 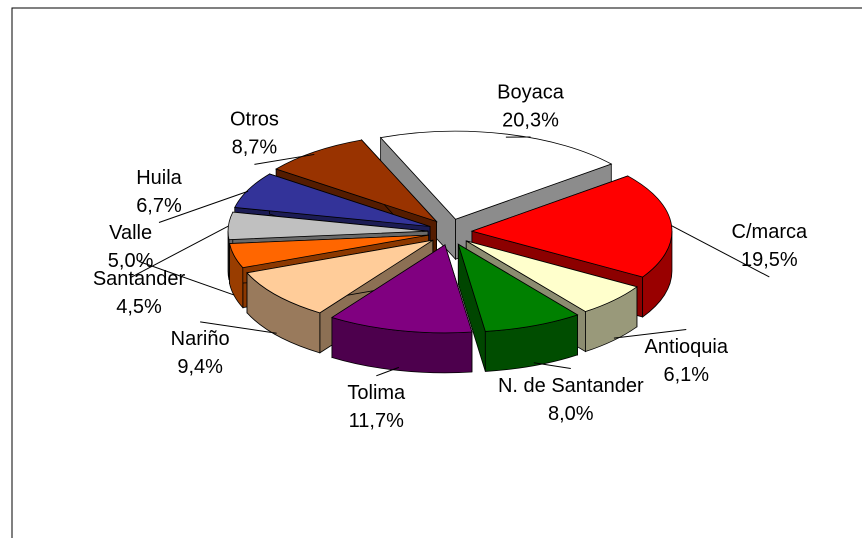 I want to click on slice-label: Boyaca, so click(x=531, y=92).